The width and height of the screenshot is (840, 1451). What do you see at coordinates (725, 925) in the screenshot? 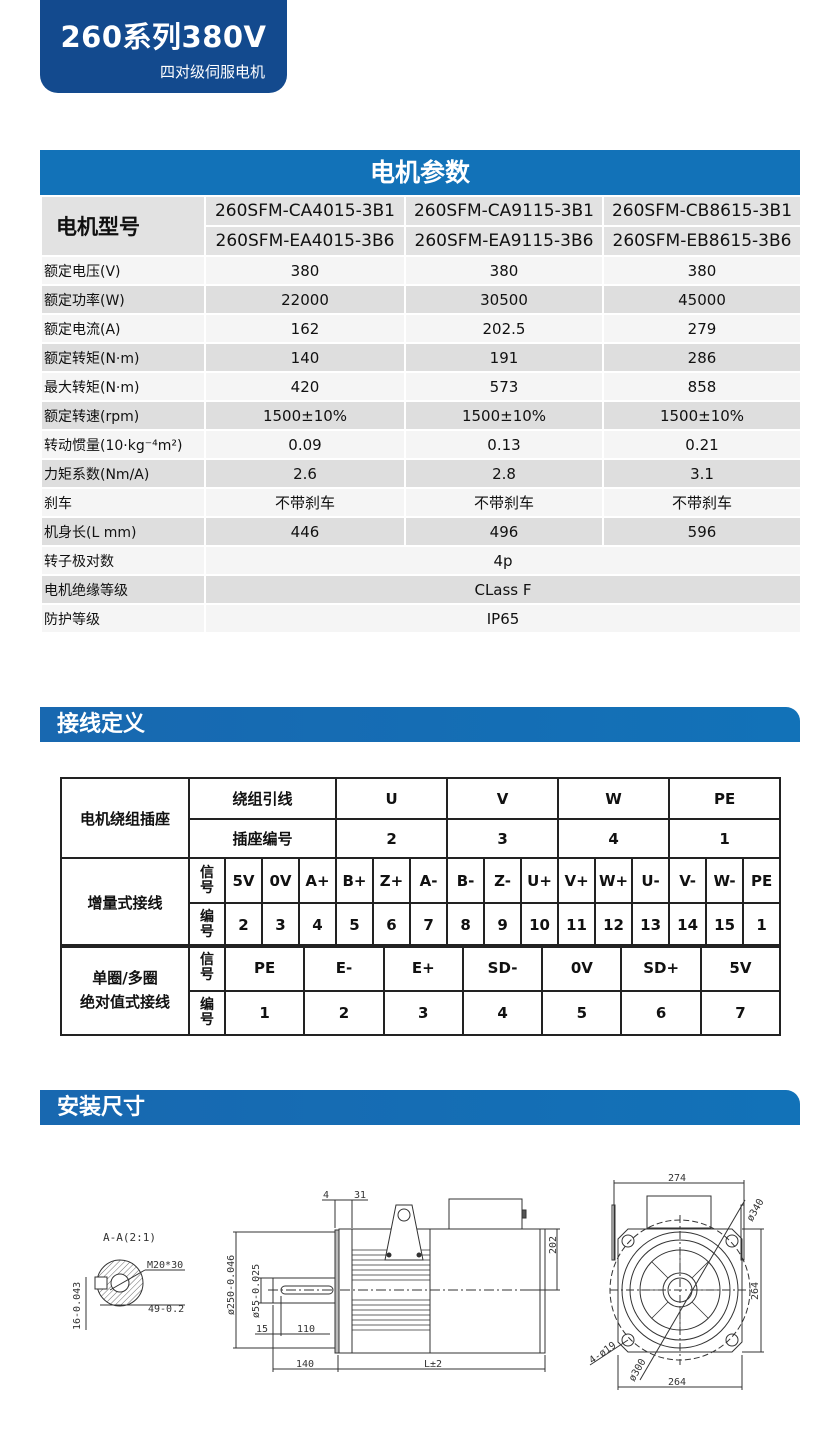
I see `number-cell: 15` at bounding box center [725, 925].